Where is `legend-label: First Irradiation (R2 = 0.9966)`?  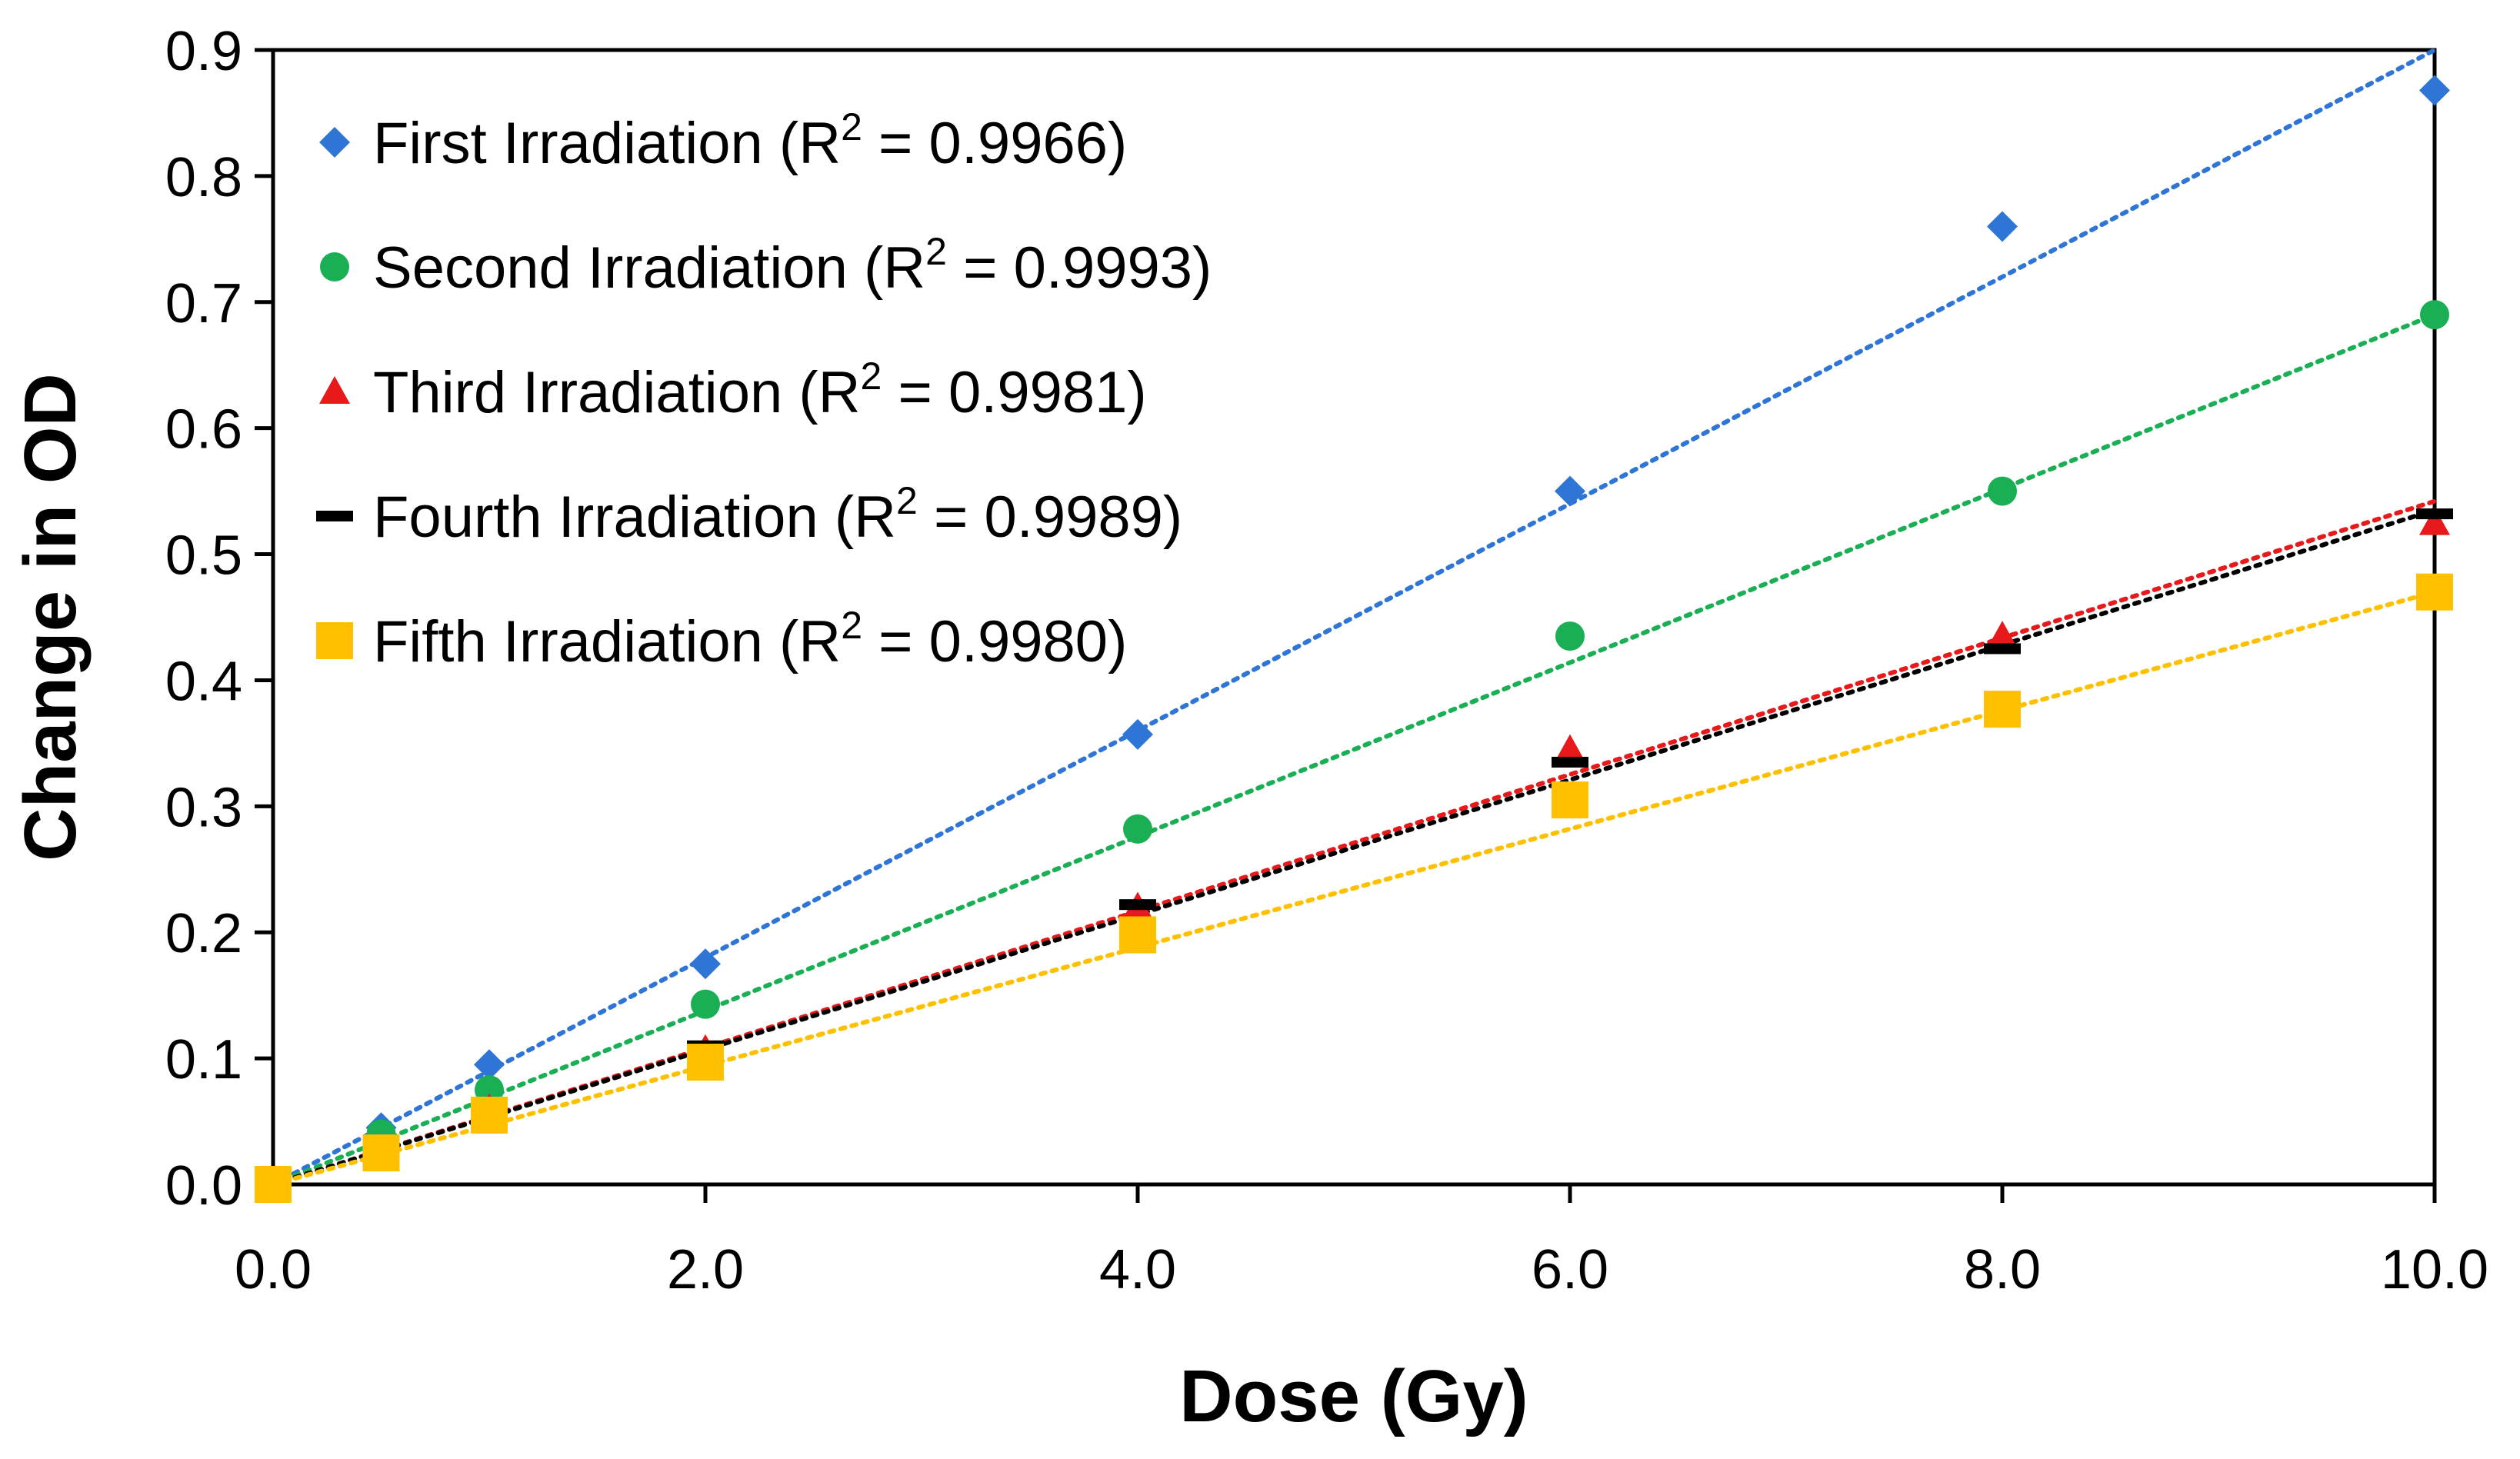 legend-label: First Irradiation (R2 = 0.9966) is located at coordinates (750, 140).